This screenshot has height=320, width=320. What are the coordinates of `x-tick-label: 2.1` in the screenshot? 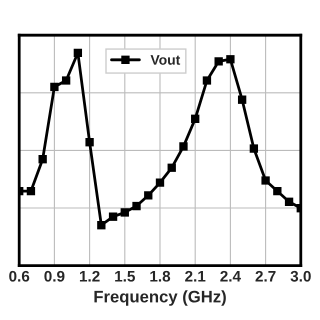 It's located at (195, 276).